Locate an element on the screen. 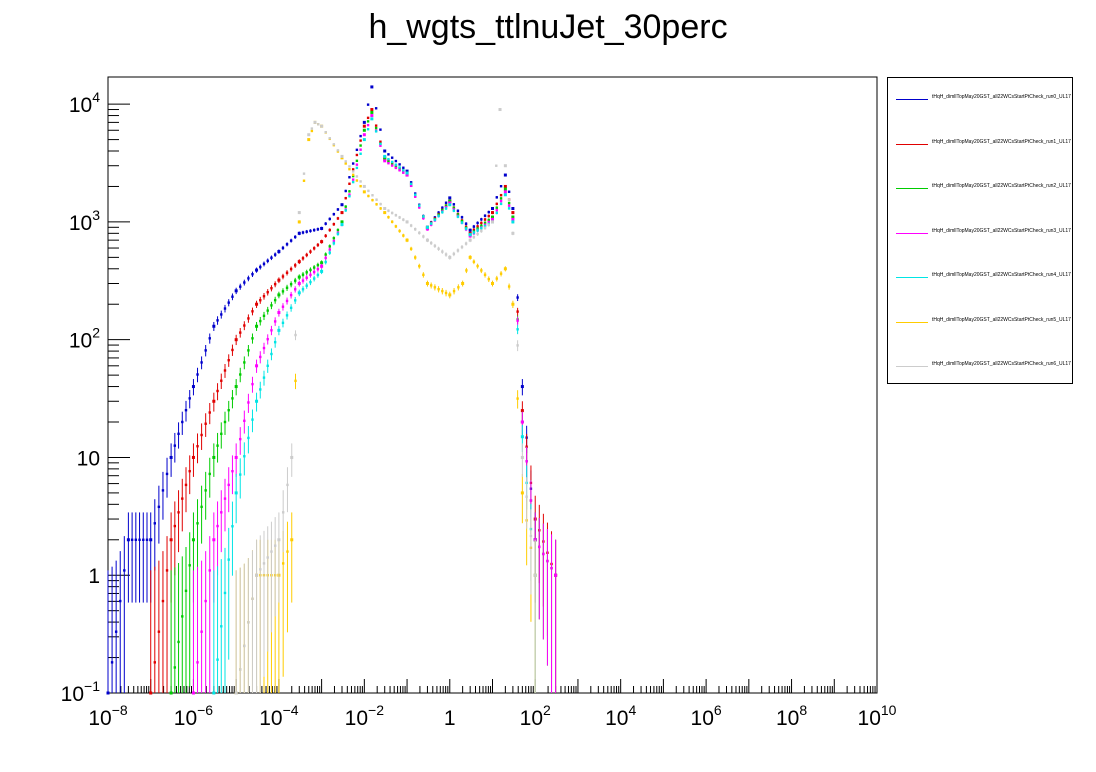 The image size is (1096, 772). y-tick-label: 10 is located at coordinates (88, 458).